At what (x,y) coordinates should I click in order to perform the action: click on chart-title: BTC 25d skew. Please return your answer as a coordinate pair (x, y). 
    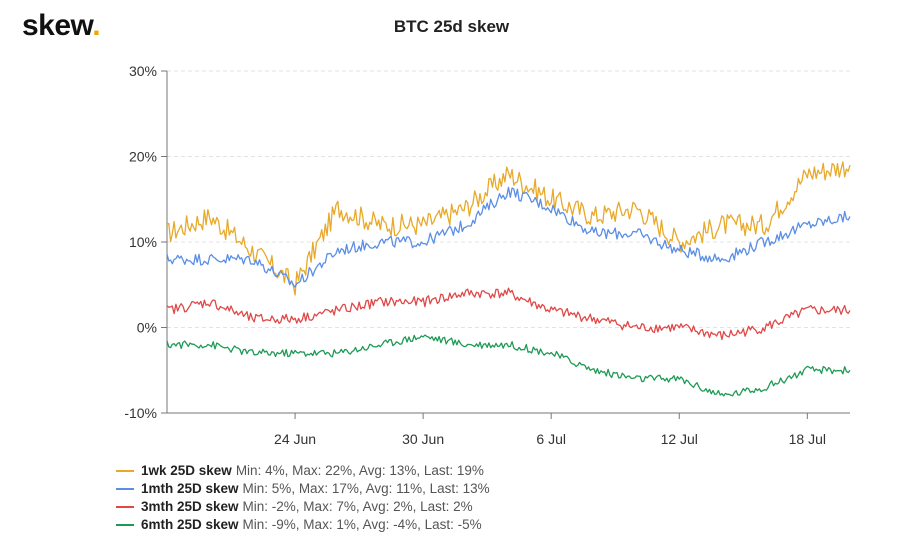
    Looking at the image, I should click on (451, 26).